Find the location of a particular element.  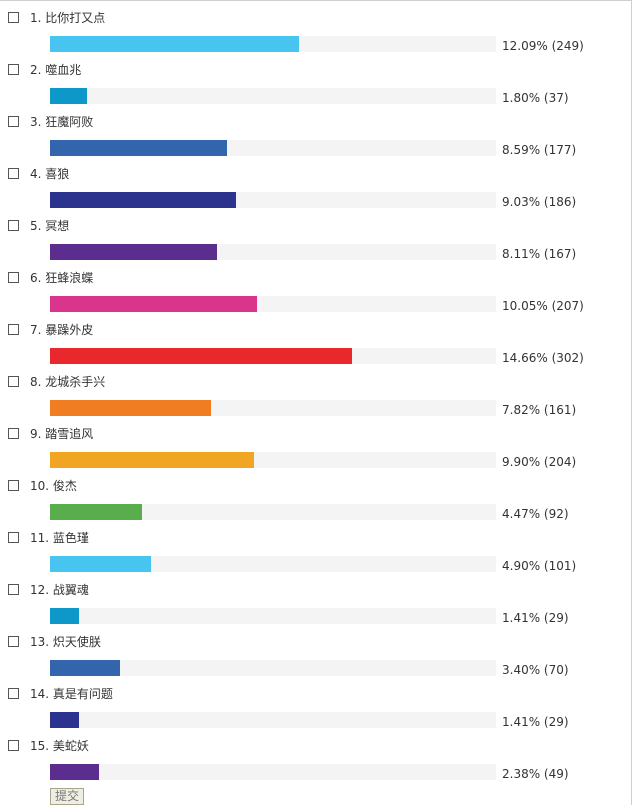

result-value: 9.90% (204) is located at coordinates (539, 462).